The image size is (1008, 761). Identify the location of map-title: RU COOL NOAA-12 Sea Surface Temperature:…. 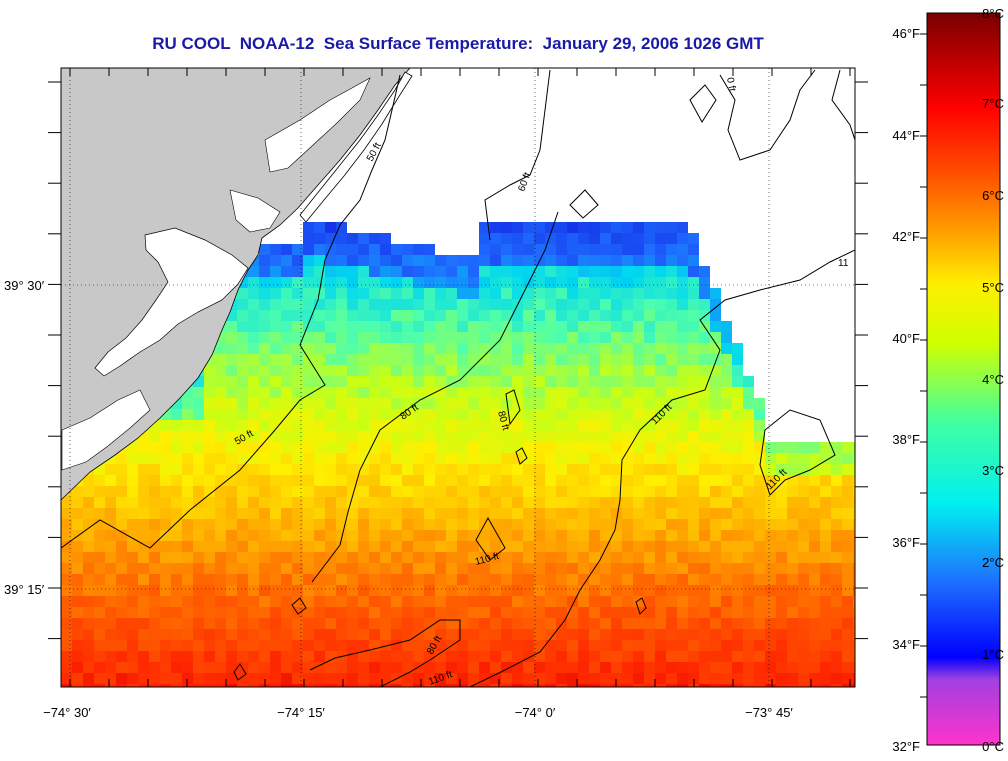
(458, 43).